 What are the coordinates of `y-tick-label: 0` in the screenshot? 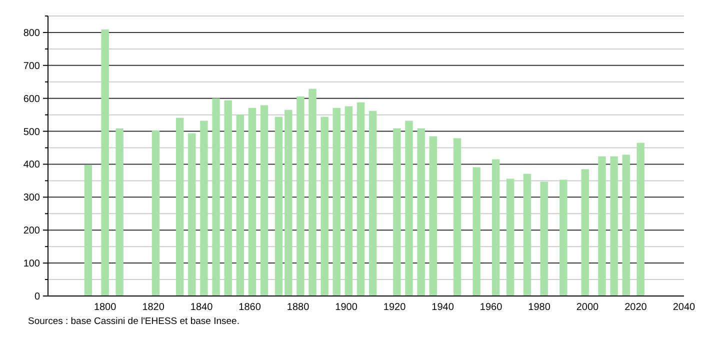 It's located at (37, 297).